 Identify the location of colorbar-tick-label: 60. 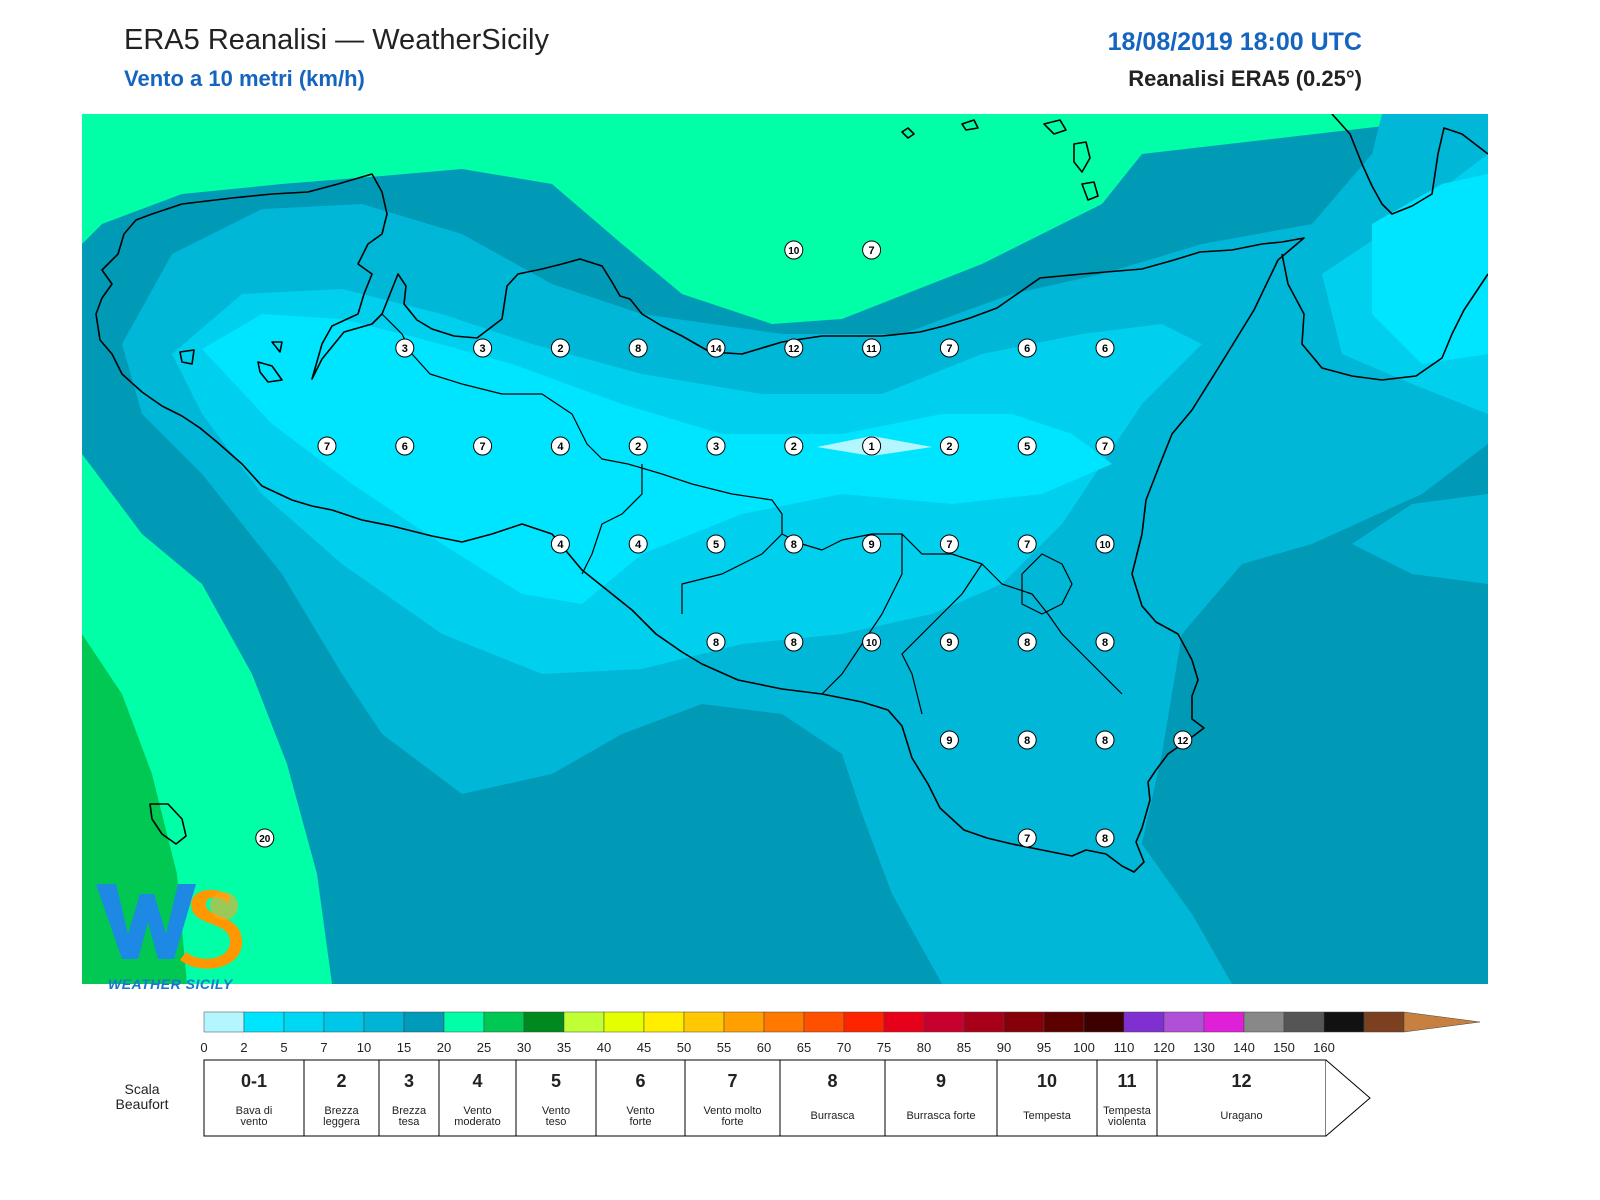
(764, 1047).